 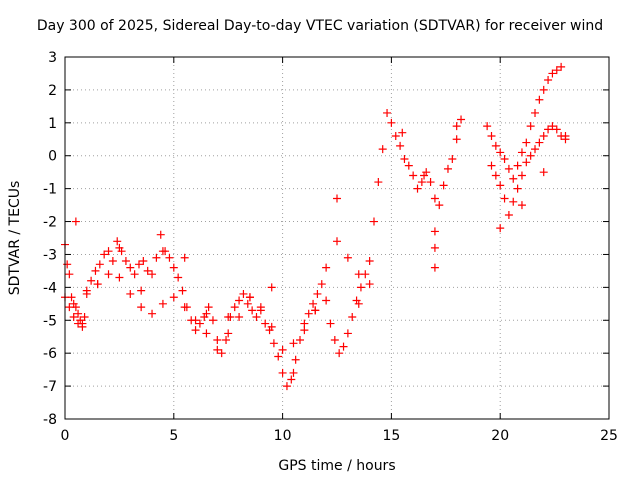 I want to click on y-tick-label: -8, so click(x=50, y=420).